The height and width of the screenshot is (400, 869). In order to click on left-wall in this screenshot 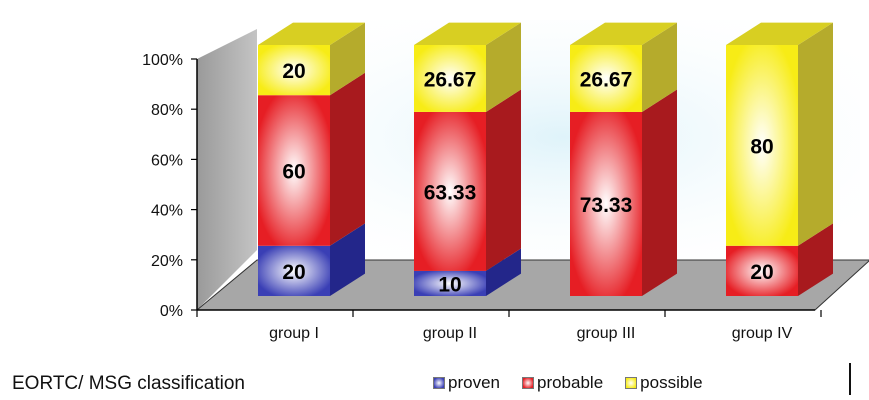, I will do `click(227, 169)`.